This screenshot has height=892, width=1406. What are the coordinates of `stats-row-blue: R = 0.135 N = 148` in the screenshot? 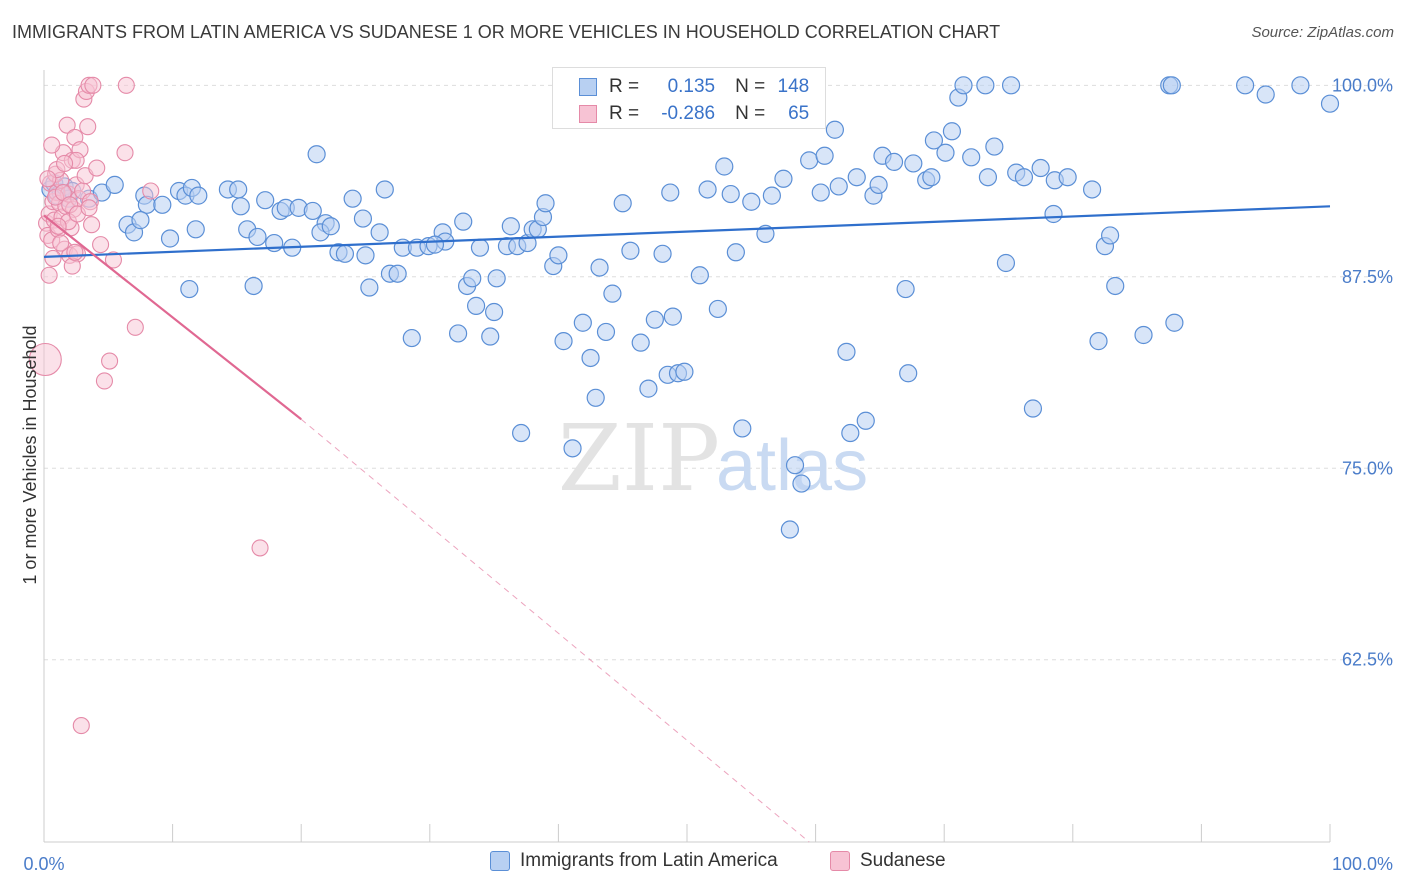 It's located at (694, 87).